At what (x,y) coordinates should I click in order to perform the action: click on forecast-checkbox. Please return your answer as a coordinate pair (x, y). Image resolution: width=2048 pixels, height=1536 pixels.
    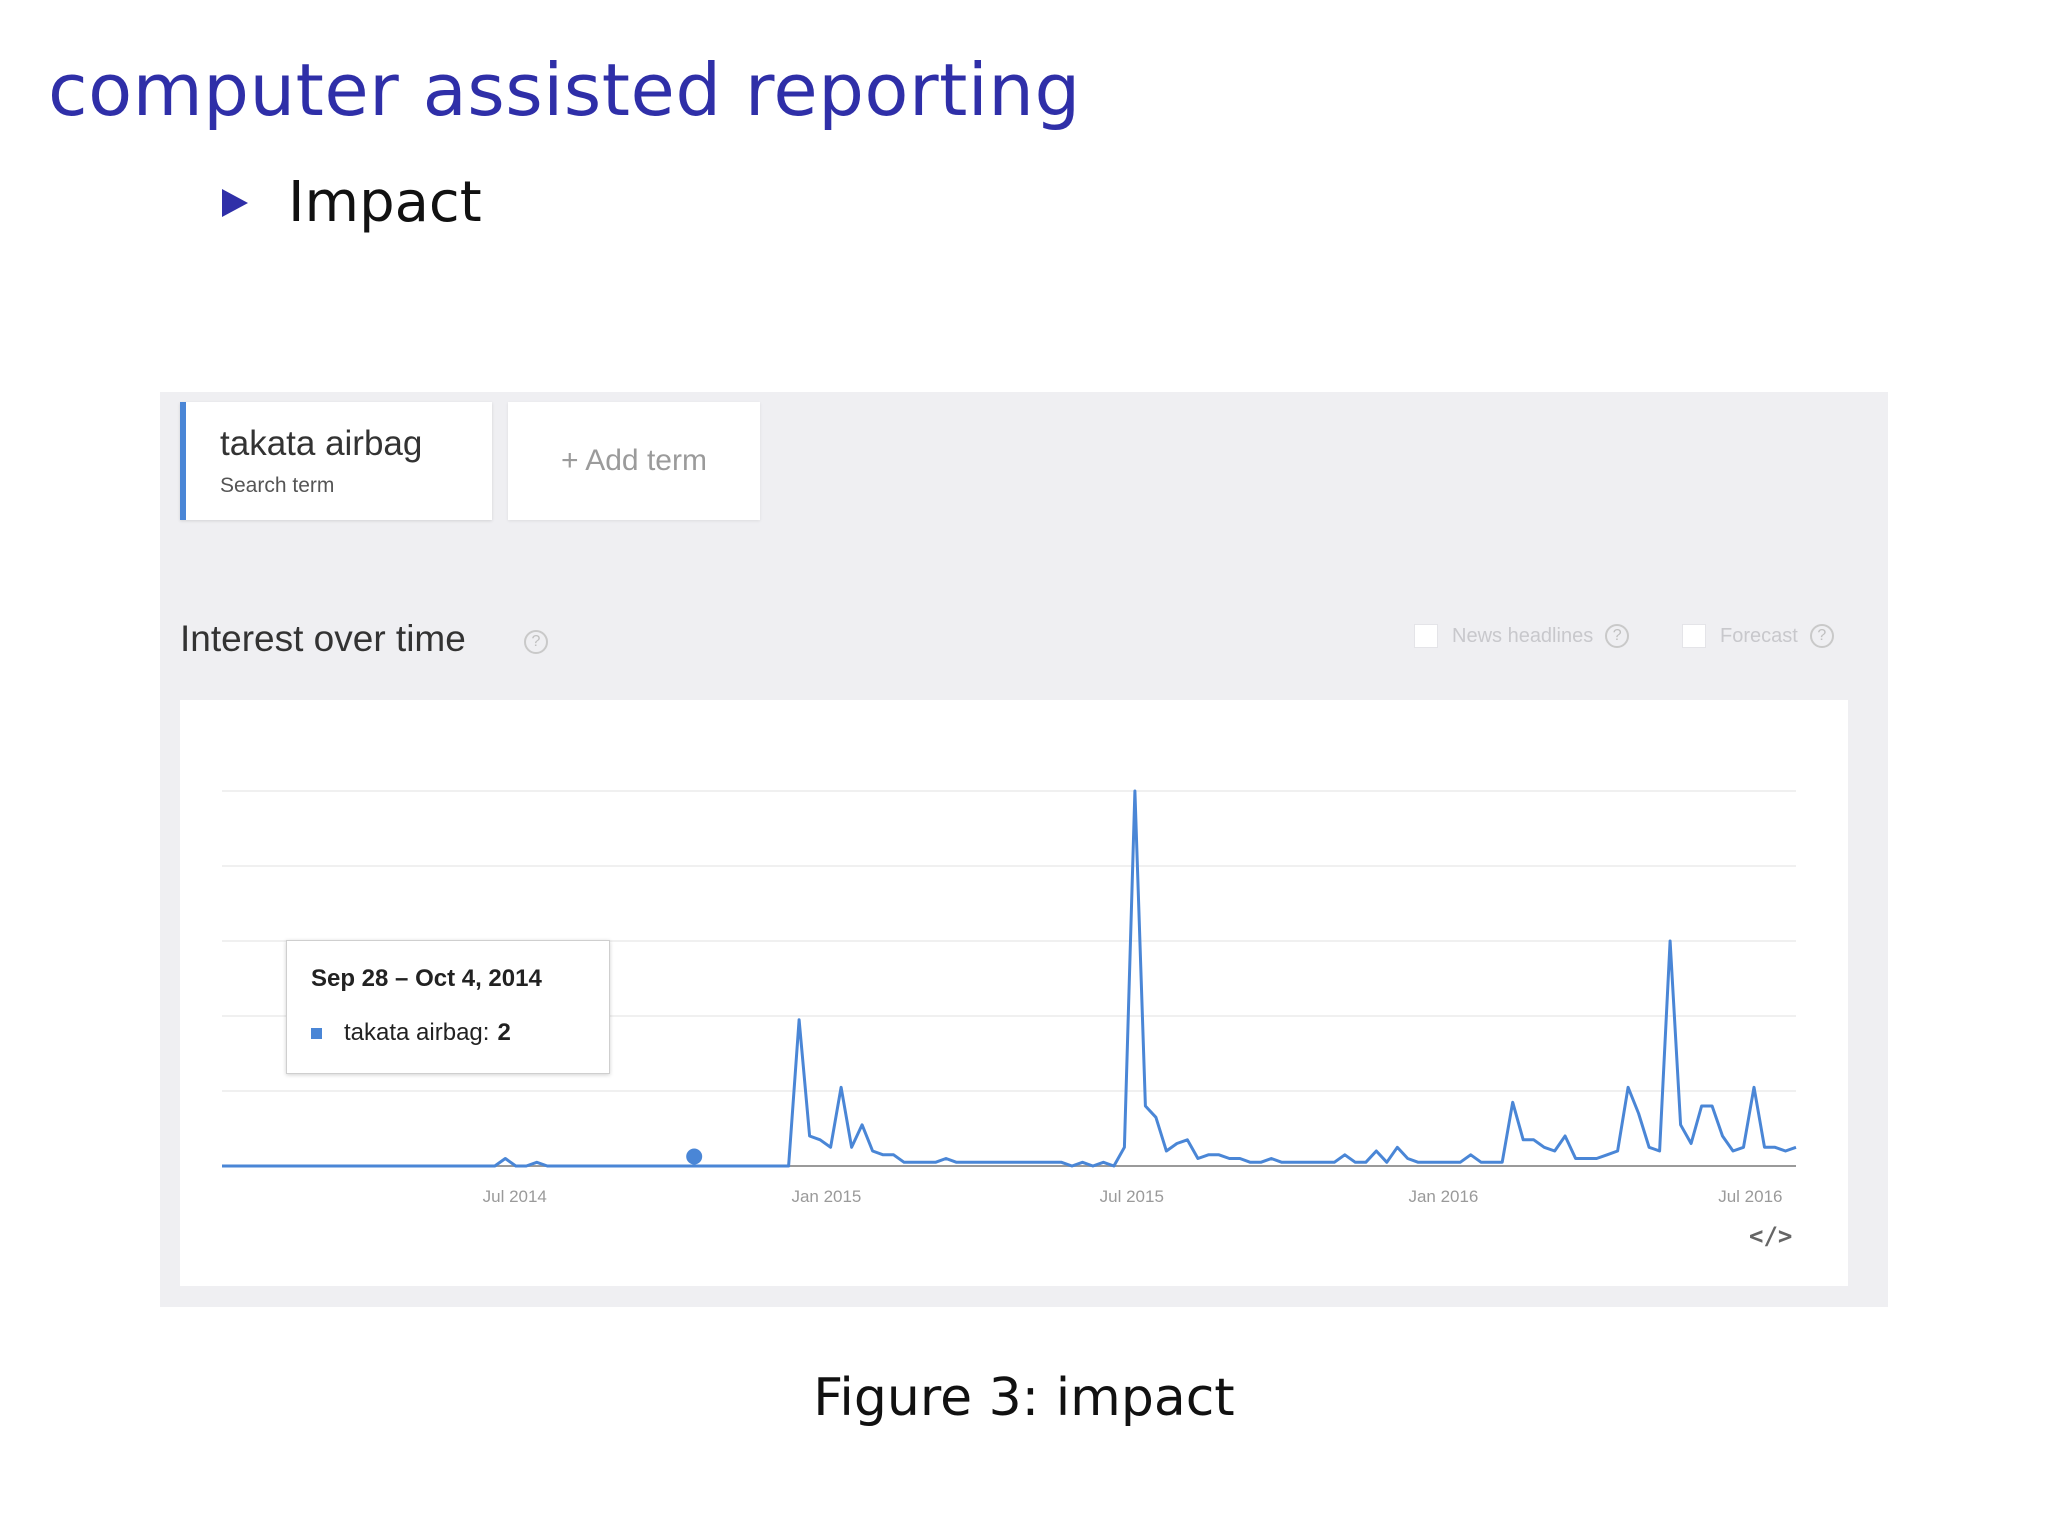
    Looking at the image, I should click on (1694, 636).